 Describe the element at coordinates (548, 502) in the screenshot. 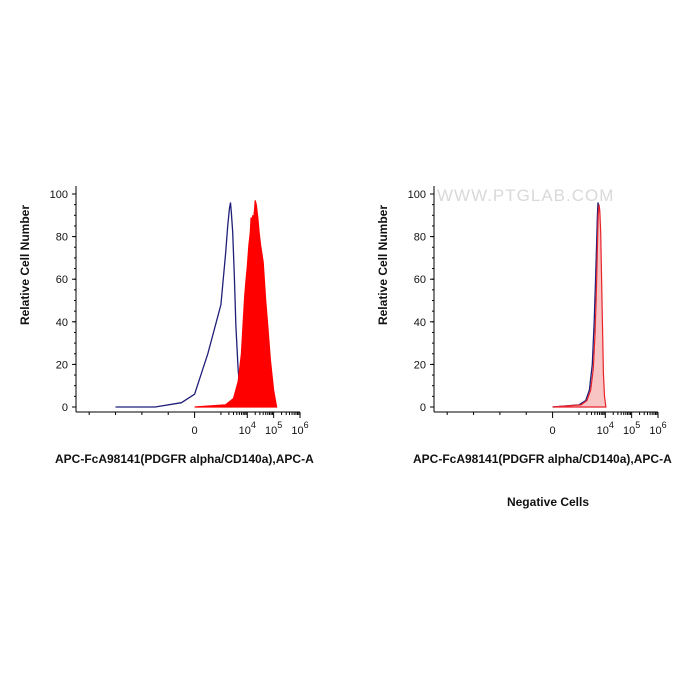

I see `right-panel-subtitle: Negative Cells` at that location.